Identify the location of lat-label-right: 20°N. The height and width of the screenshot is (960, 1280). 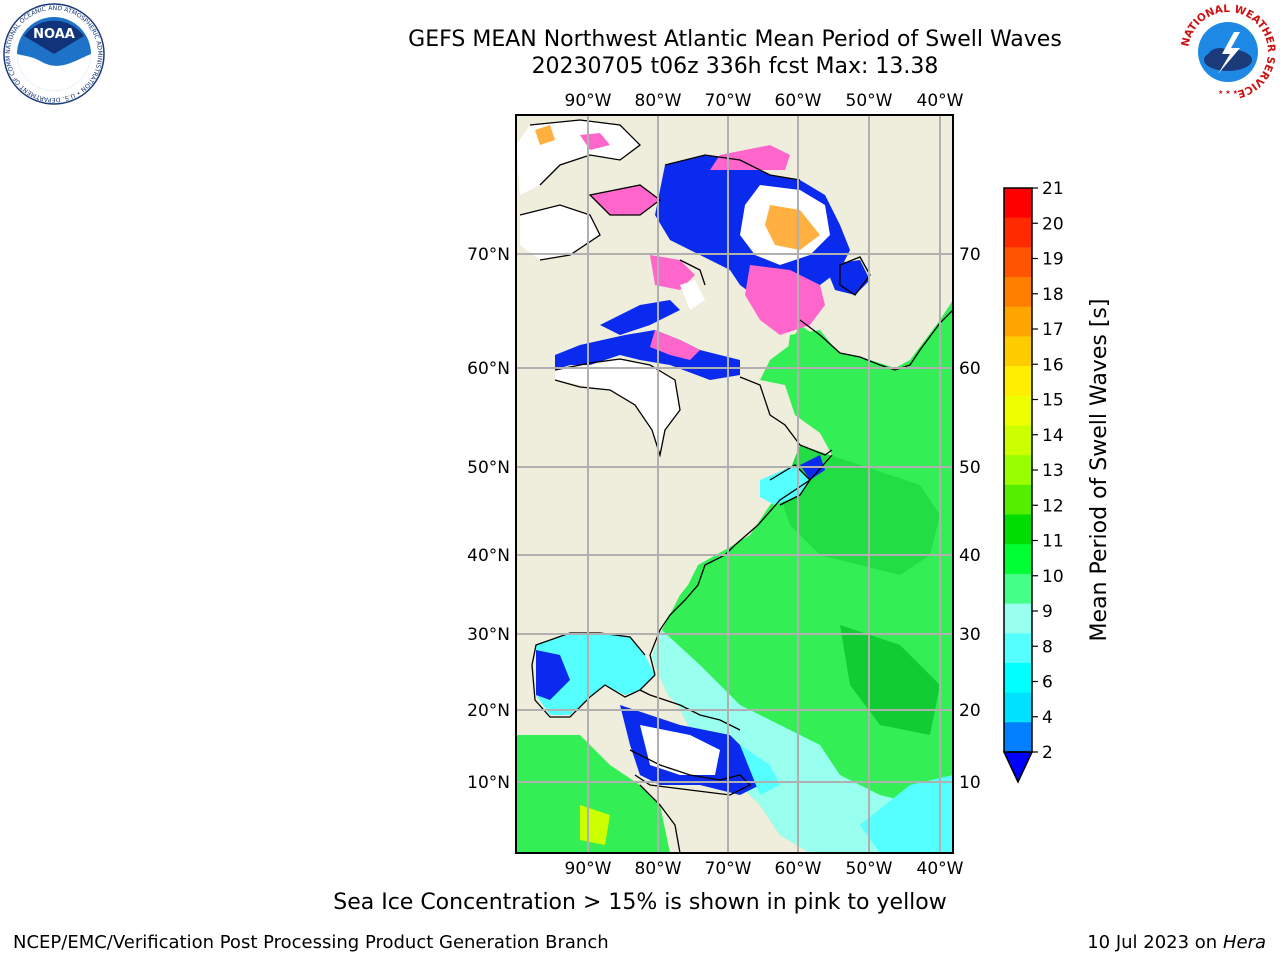
(969, 711).